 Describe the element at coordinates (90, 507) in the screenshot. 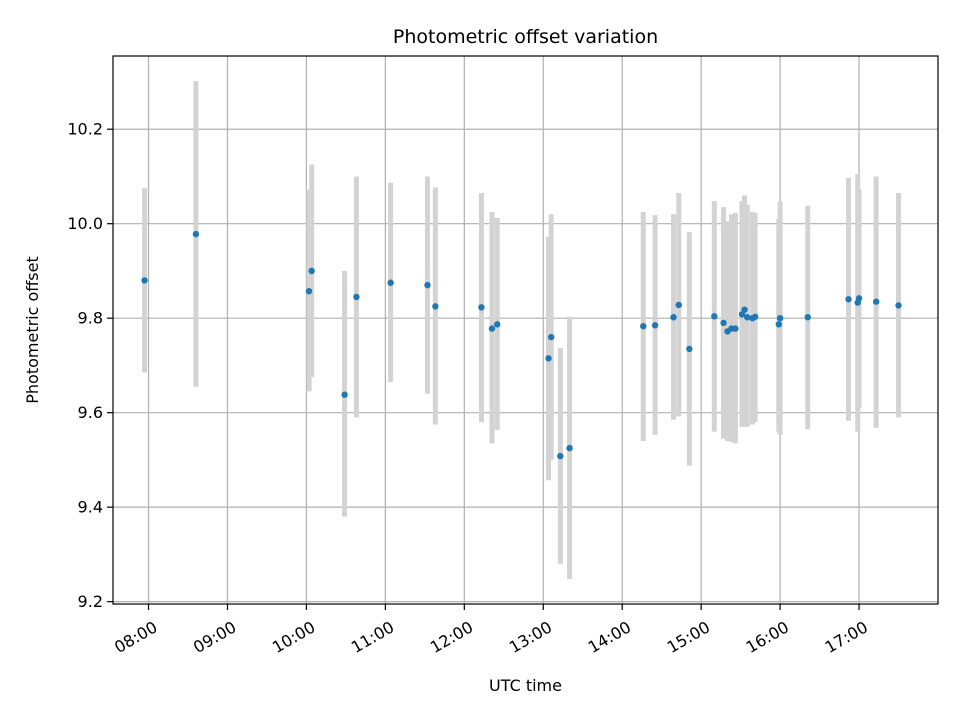

I see `y-tick-label: 9.4` at that location.